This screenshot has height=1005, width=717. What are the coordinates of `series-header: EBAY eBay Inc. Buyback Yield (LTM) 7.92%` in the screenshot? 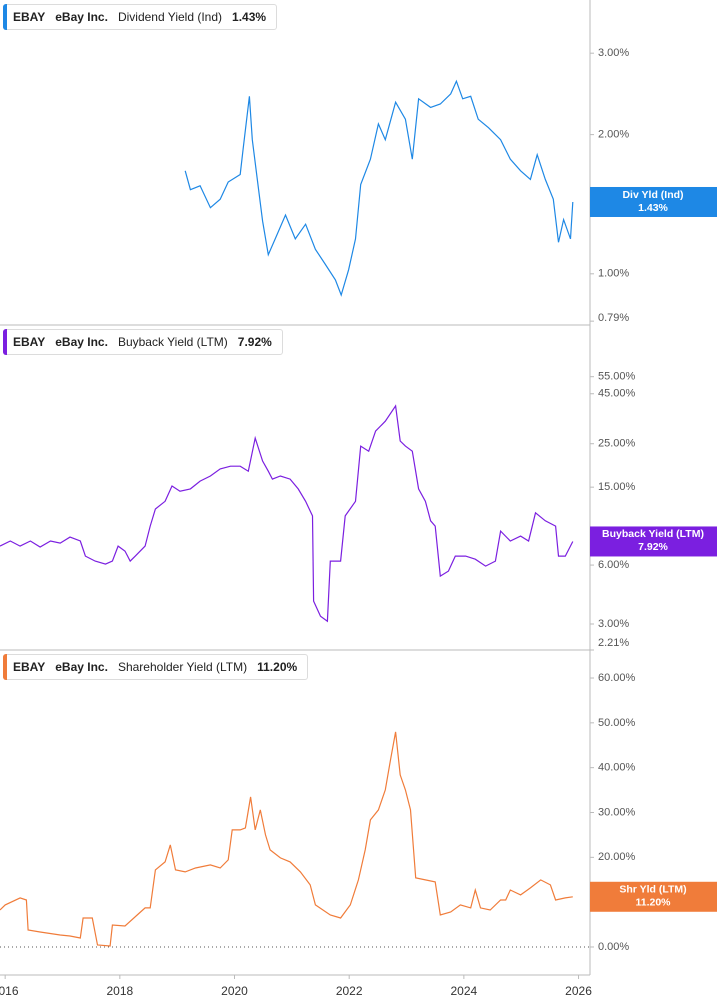 It's located at (143, 342).